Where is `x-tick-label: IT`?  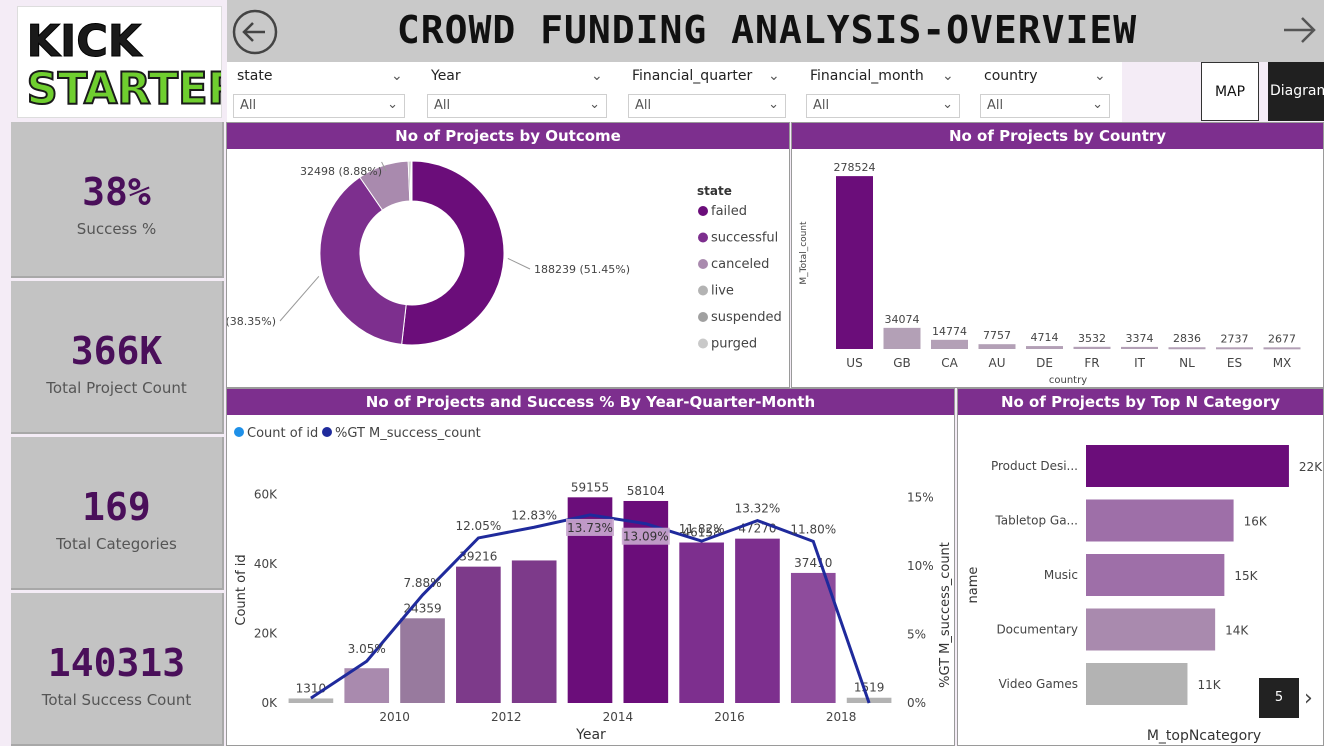
x-tick-label: IT is located at coordinates (1140, 363).